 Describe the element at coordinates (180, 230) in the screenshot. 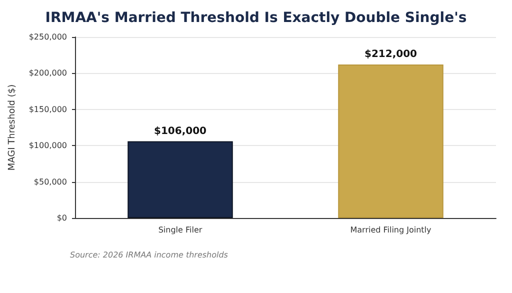

I see `x-tick-label: Single Filer` at that location.